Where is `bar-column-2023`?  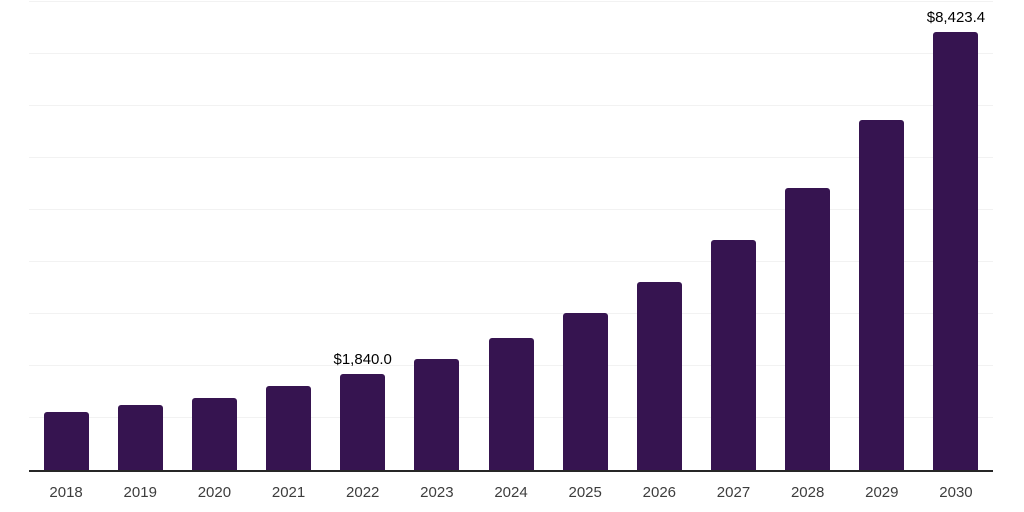 bar-column-2023 is located at coordinates (437, 236).